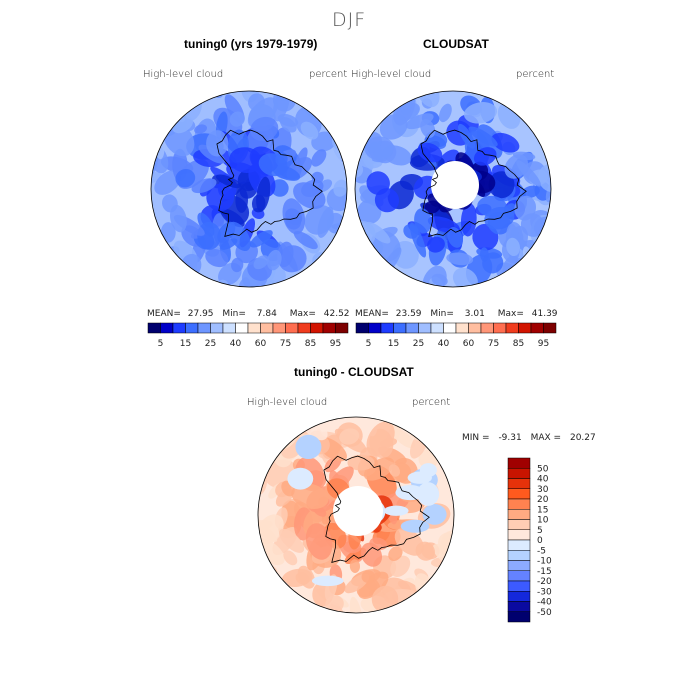 The height and width of the screenshot is (700, 700). What do you see at coordinates (541, 551) in the screenshot?
I see `colorbar-tick-label: -5` at bounding box center [541, 551].